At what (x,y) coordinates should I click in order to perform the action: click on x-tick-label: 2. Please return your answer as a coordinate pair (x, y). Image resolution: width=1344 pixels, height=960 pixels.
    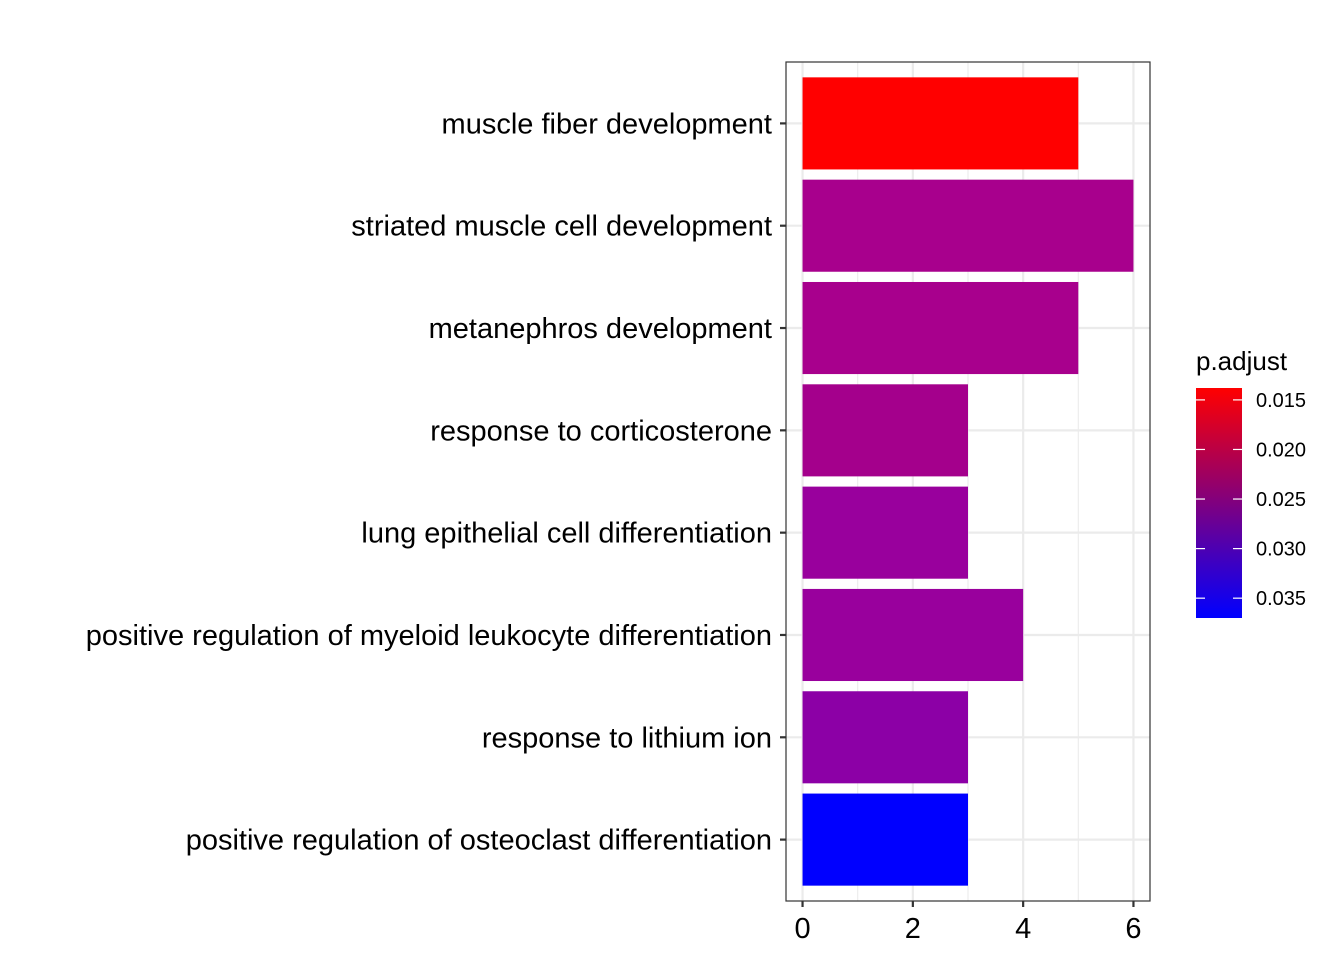
    Looking at the image, I should click on (913, 929).